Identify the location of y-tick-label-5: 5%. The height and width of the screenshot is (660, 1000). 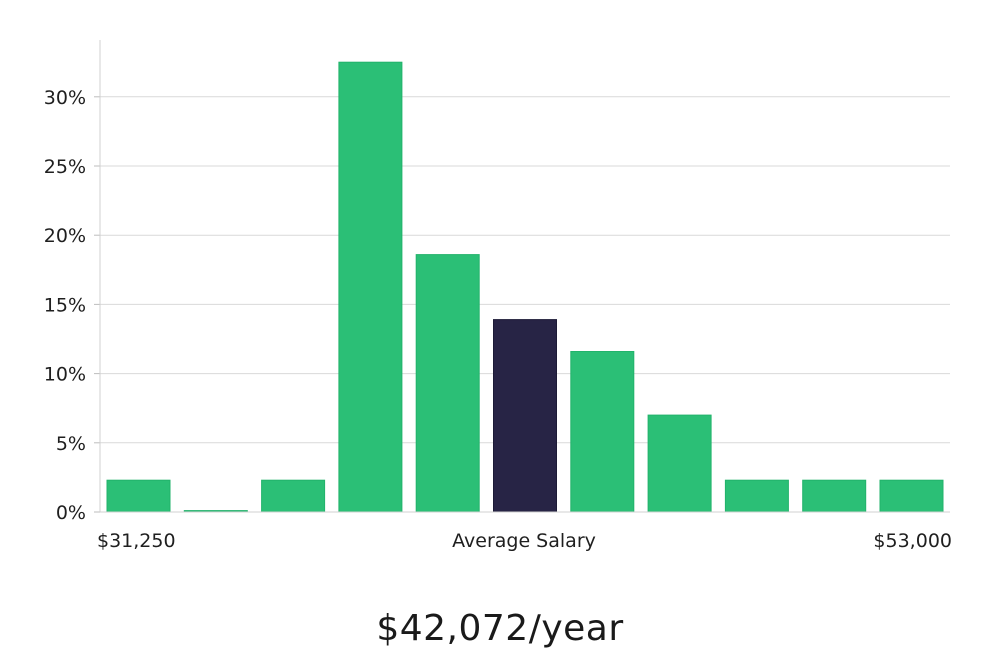
(71, 444).